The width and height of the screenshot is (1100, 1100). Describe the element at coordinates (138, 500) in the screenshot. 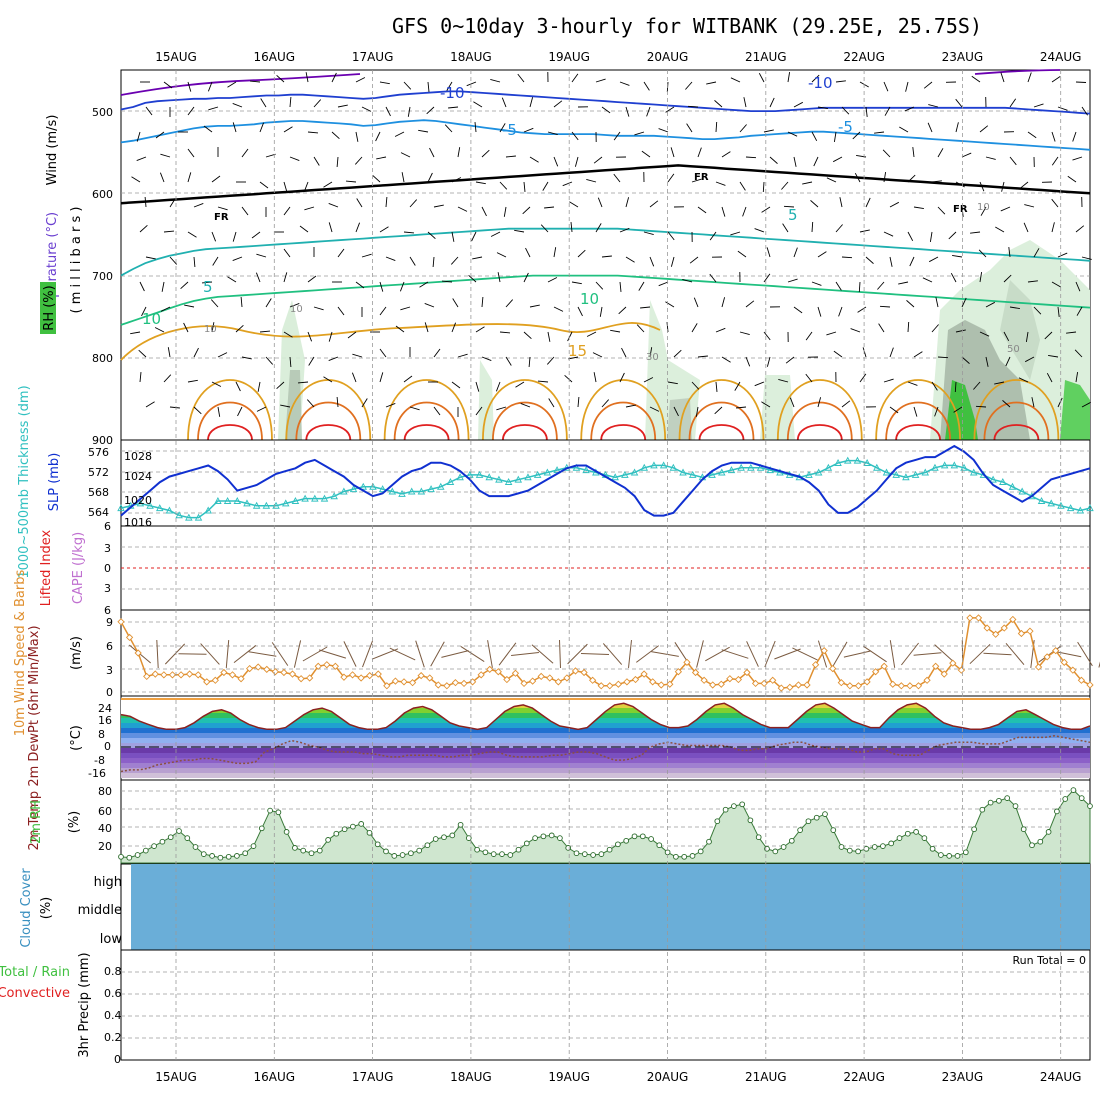

I see `slp-tick: 1020` at that location.